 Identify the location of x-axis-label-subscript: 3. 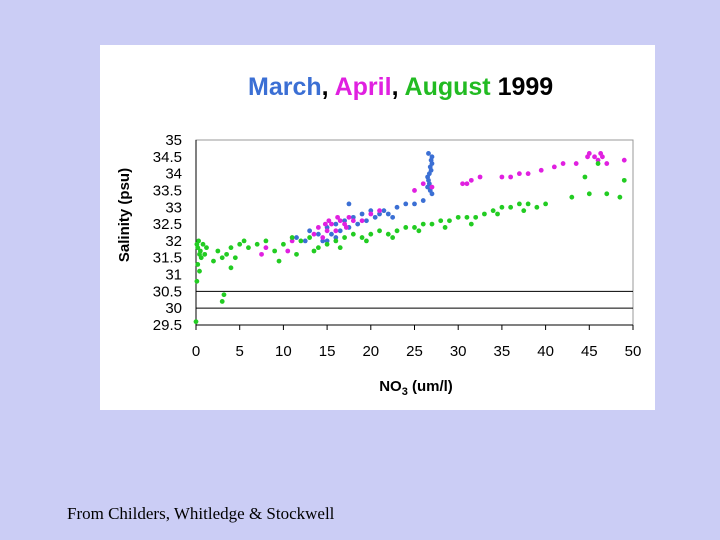
(405, 392).